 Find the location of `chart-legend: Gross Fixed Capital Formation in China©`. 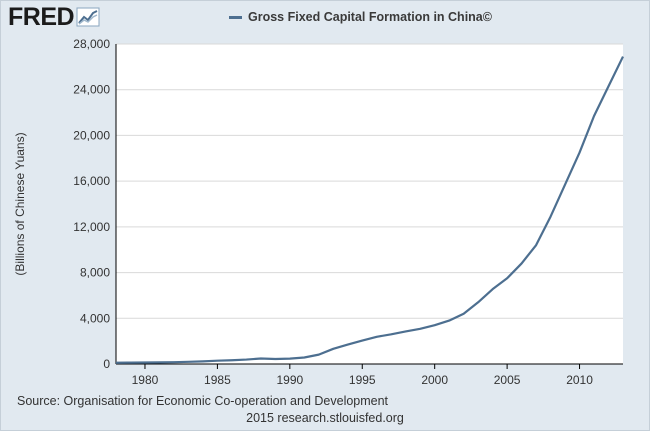

chart-legend: Gross Fixed Capital Formation in China© is located at coordinates (360, 17).